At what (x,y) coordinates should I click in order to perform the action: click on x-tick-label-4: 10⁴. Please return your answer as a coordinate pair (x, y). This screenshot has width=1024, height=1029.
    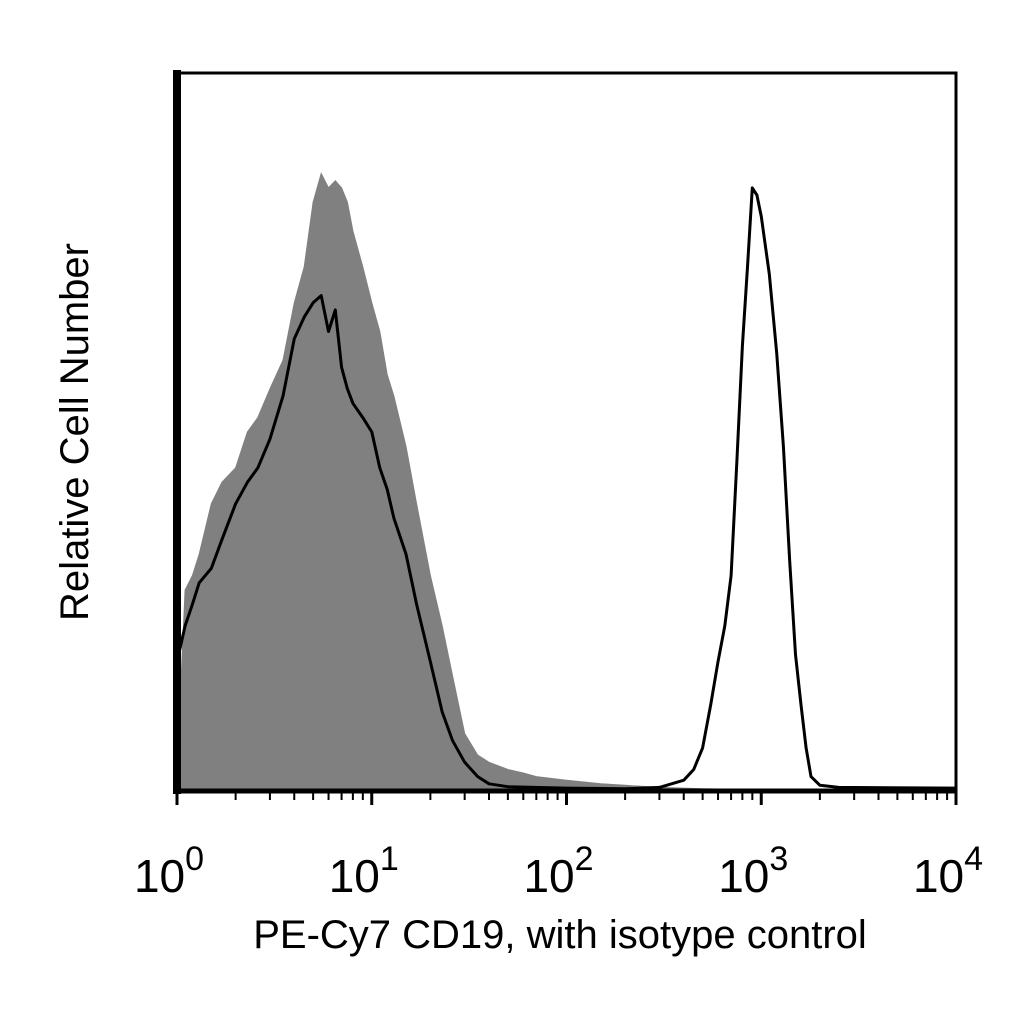
    Looking at the image, I should click on (948, 871).